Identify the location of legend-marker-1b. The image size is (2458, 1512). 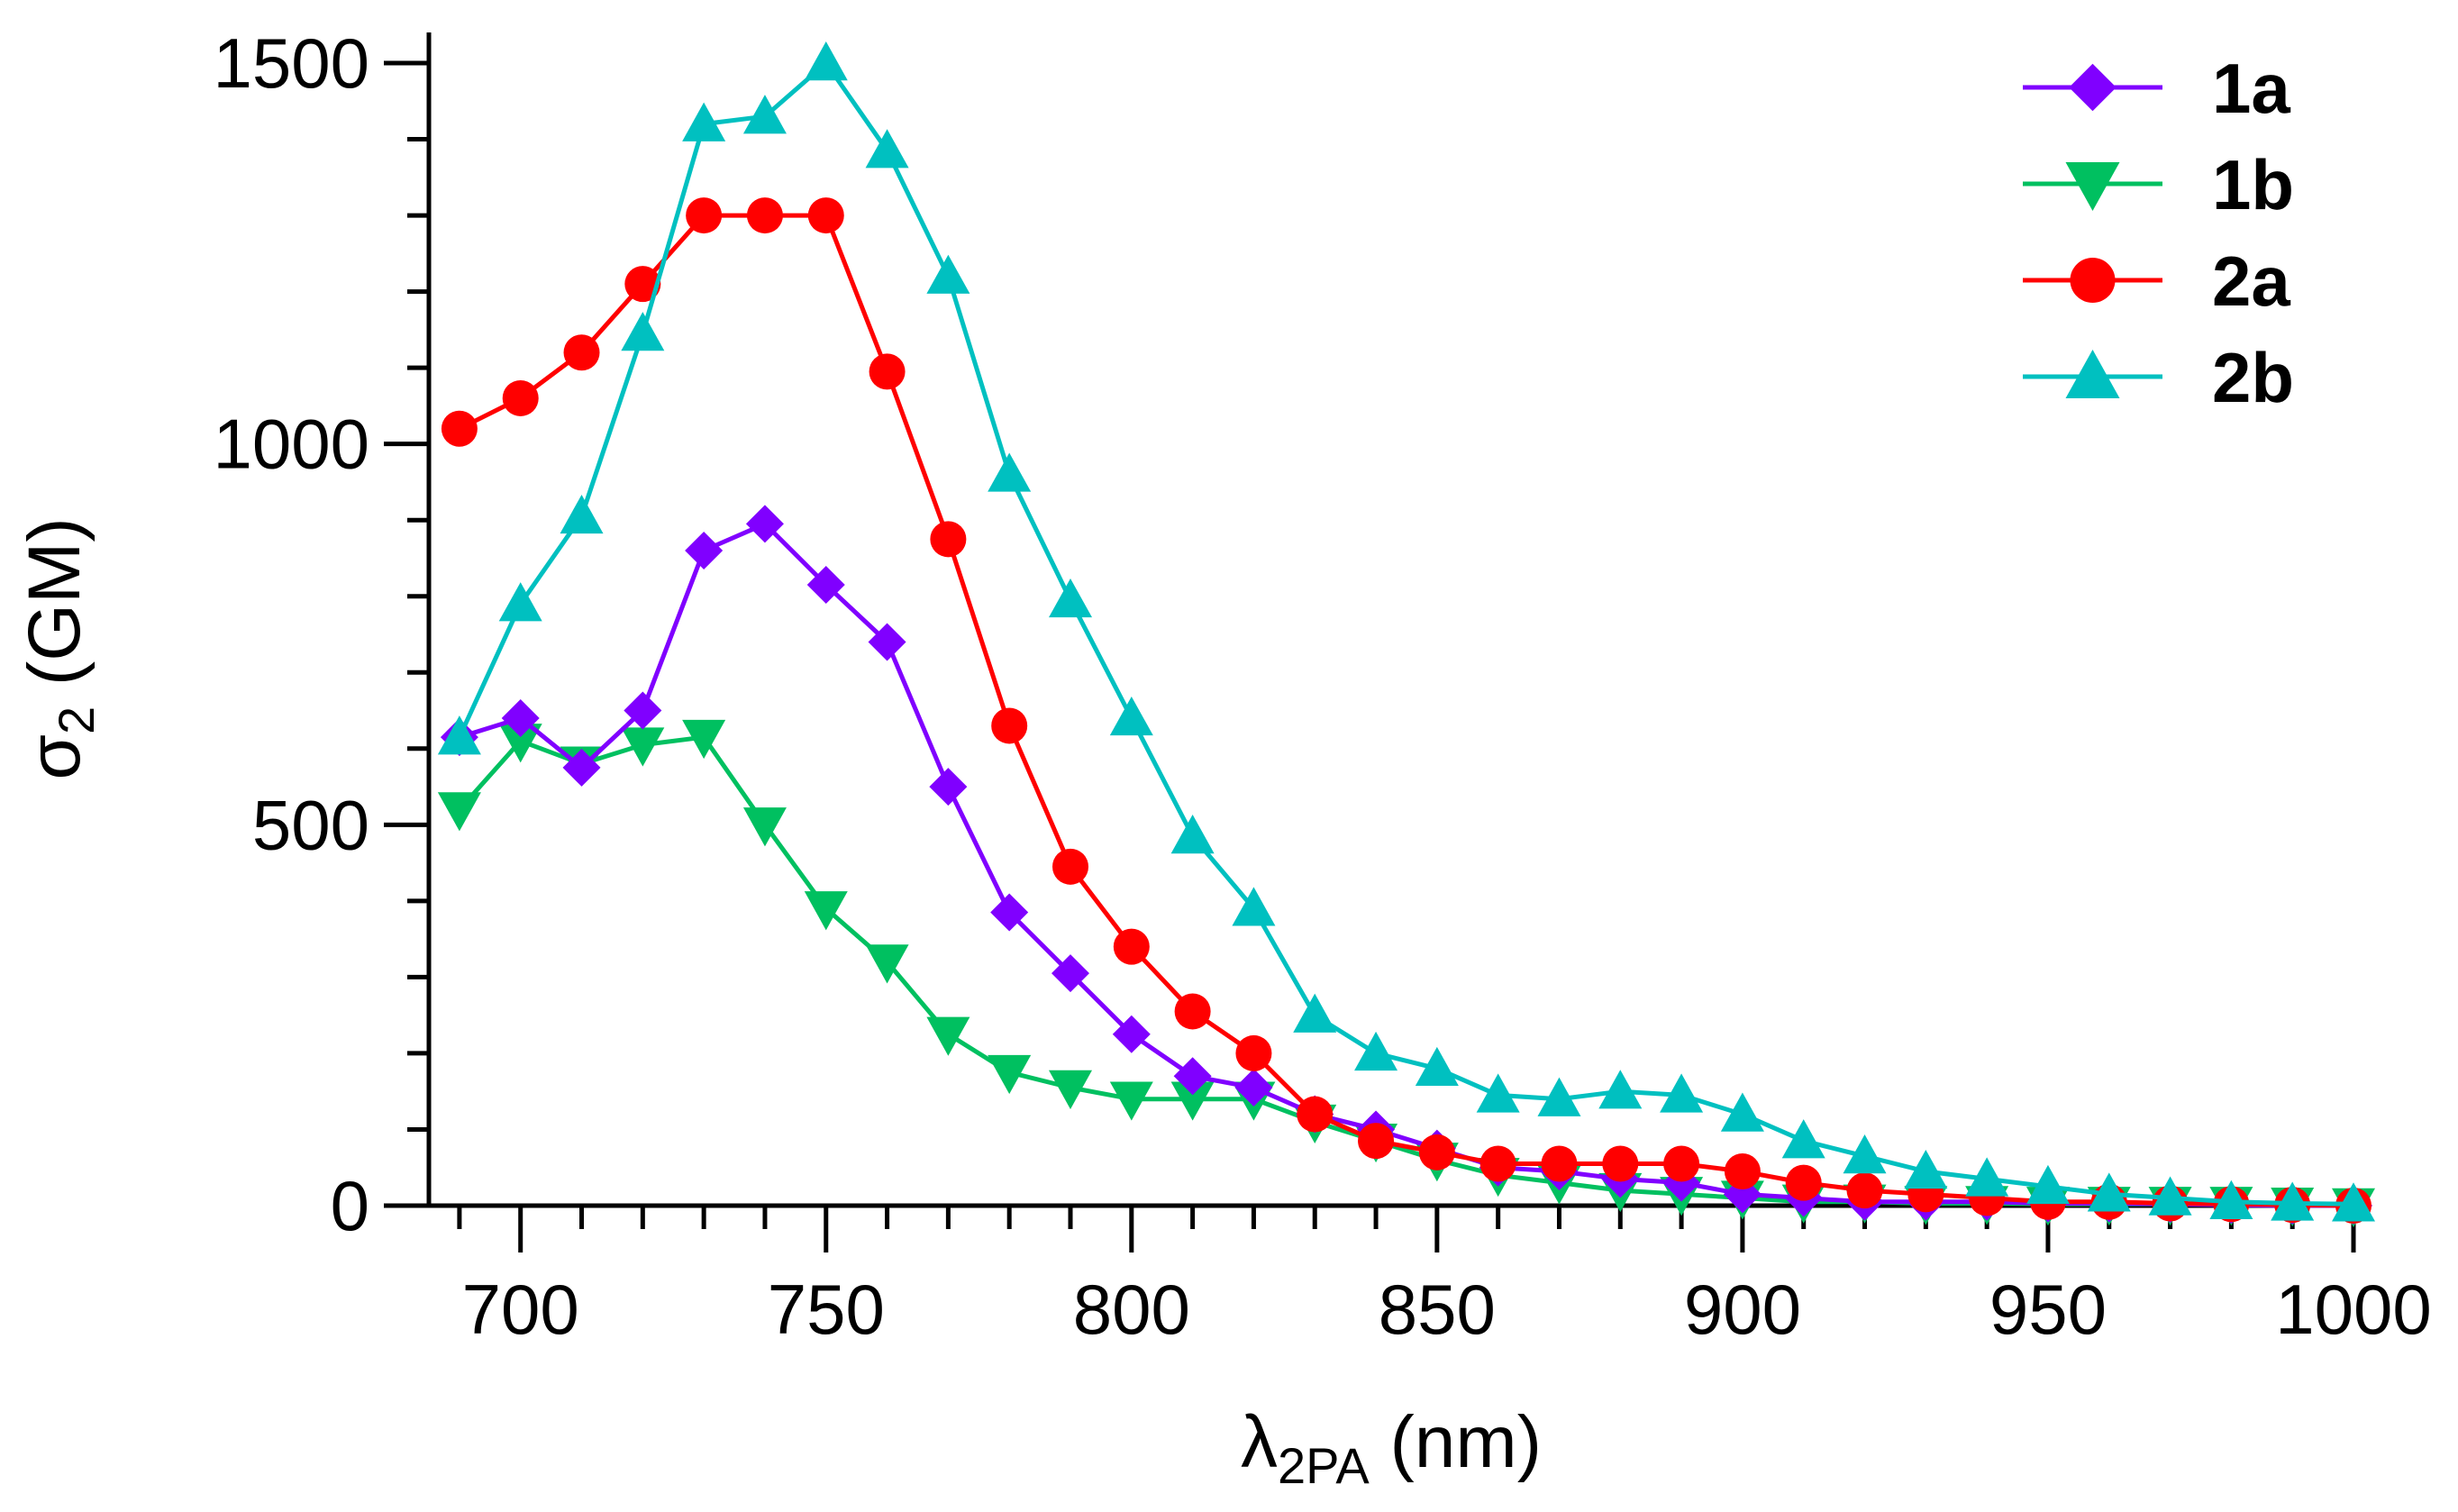
(2092, 186).